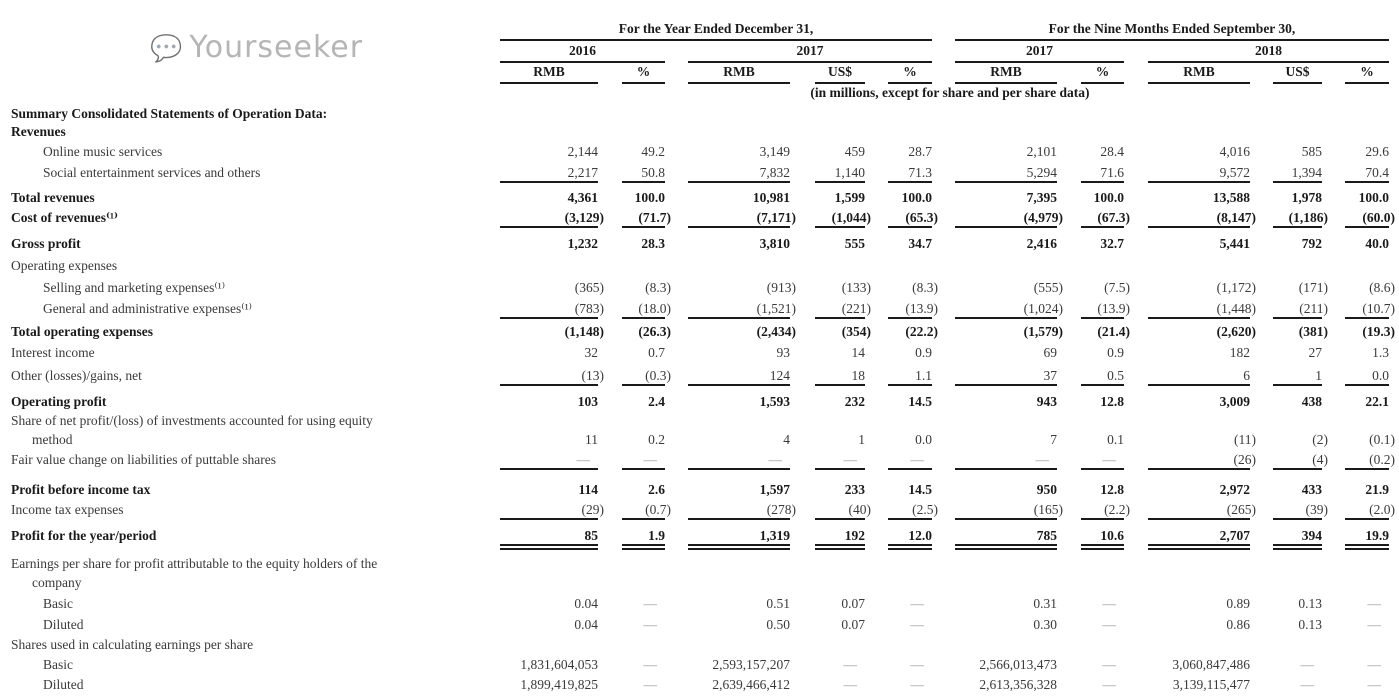 The image size is (1399, 697). I want to click on table-cell: 28.3, so click(653, 243).